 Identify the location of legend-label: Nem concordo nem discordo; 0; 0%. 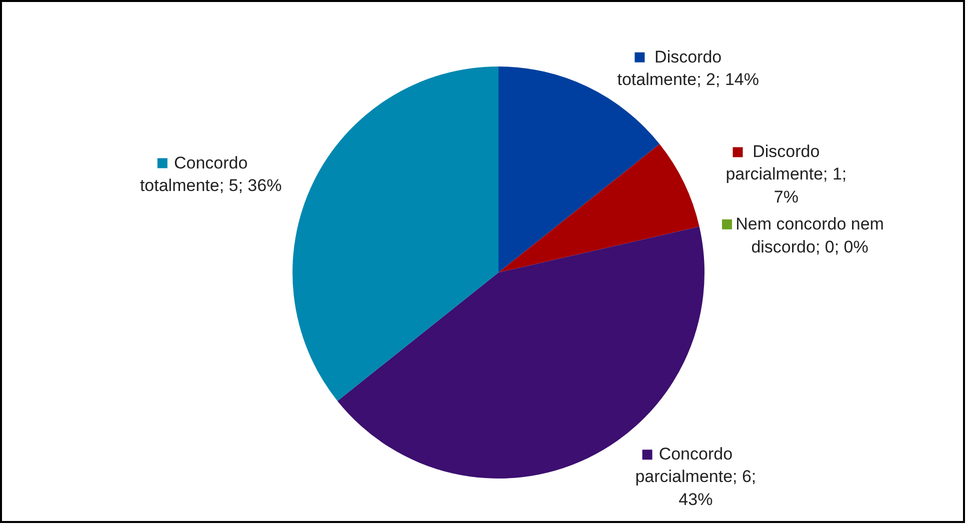
(810, 235).